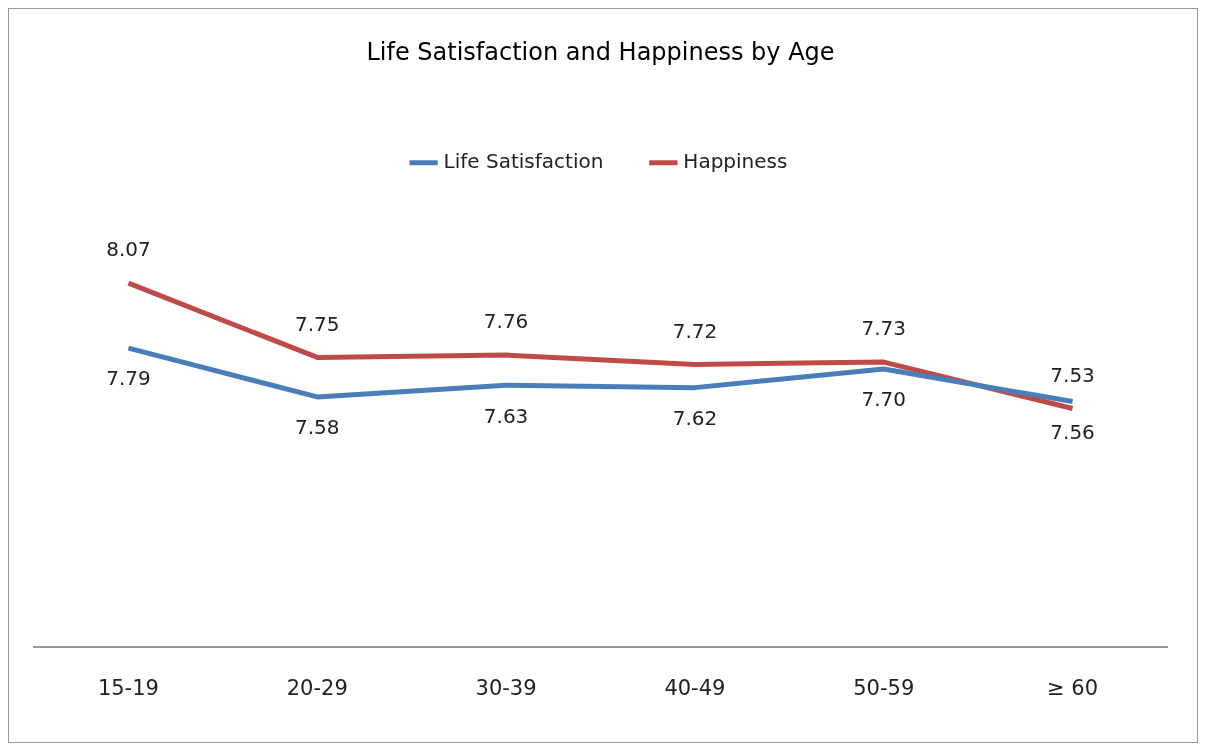  Describe the element at coordinates (695, 330) in the screenshot. I see `data-label: 7.72` at that location.